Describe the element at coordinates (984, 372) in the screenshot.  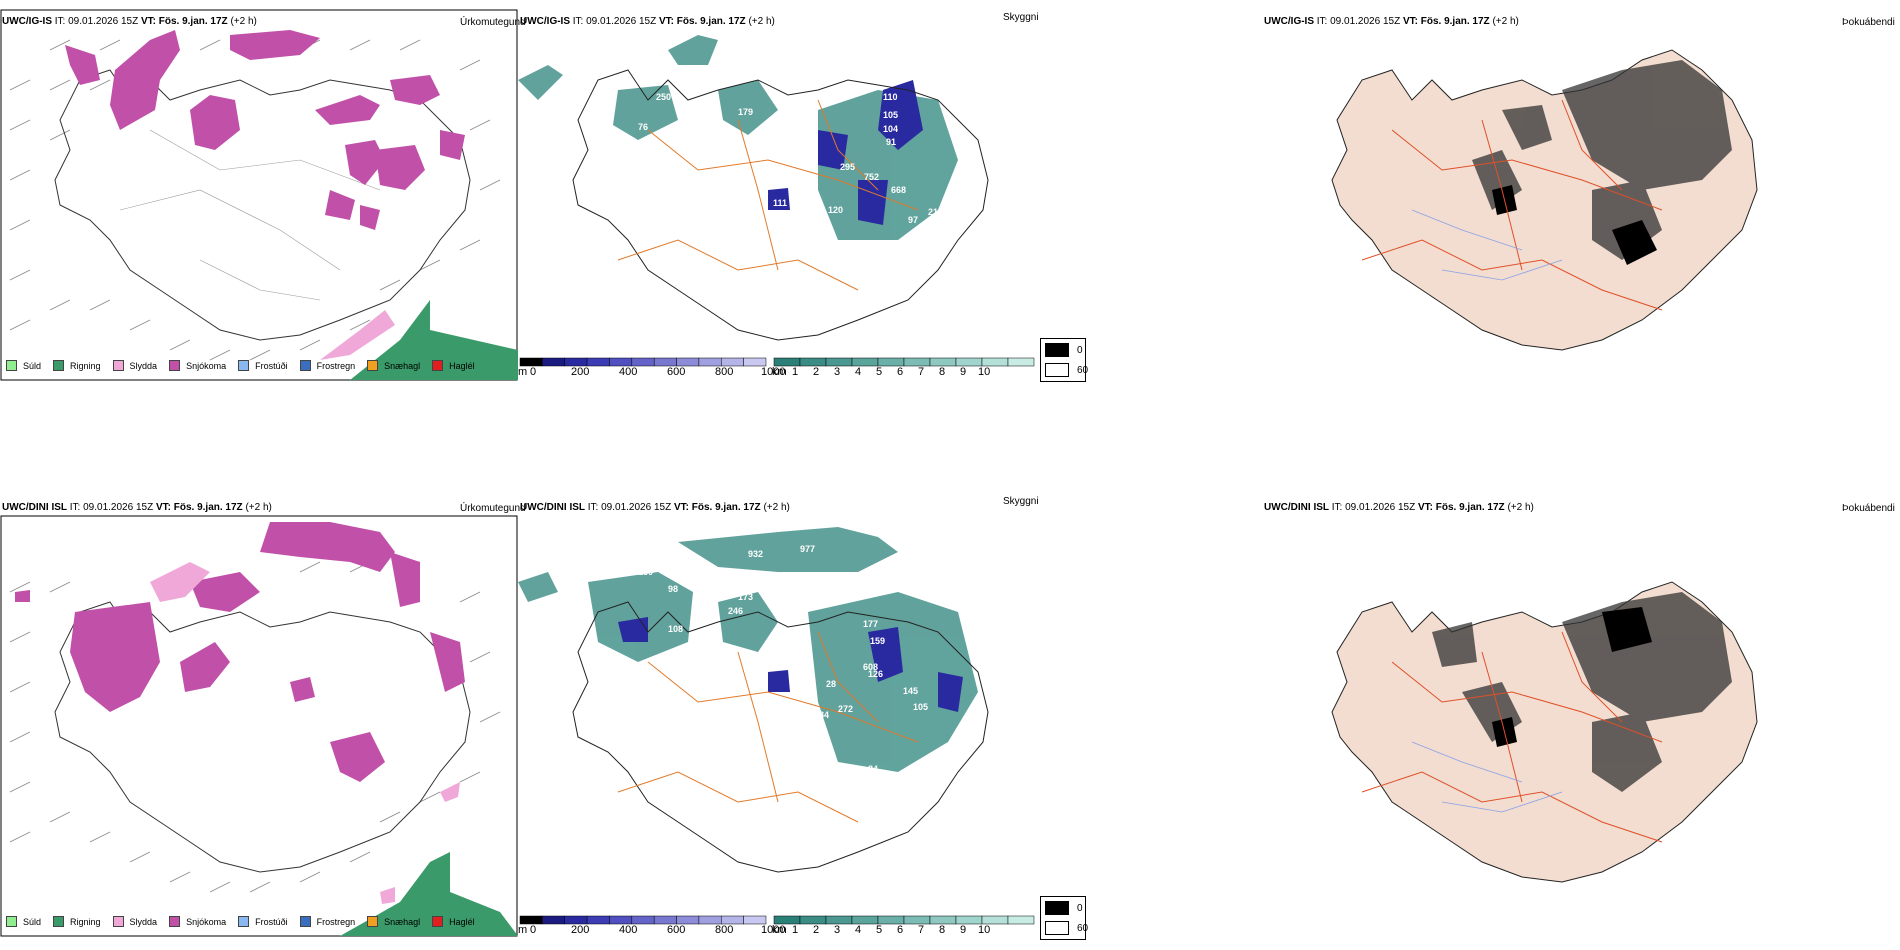
I see `tick-km: 10` at that location.